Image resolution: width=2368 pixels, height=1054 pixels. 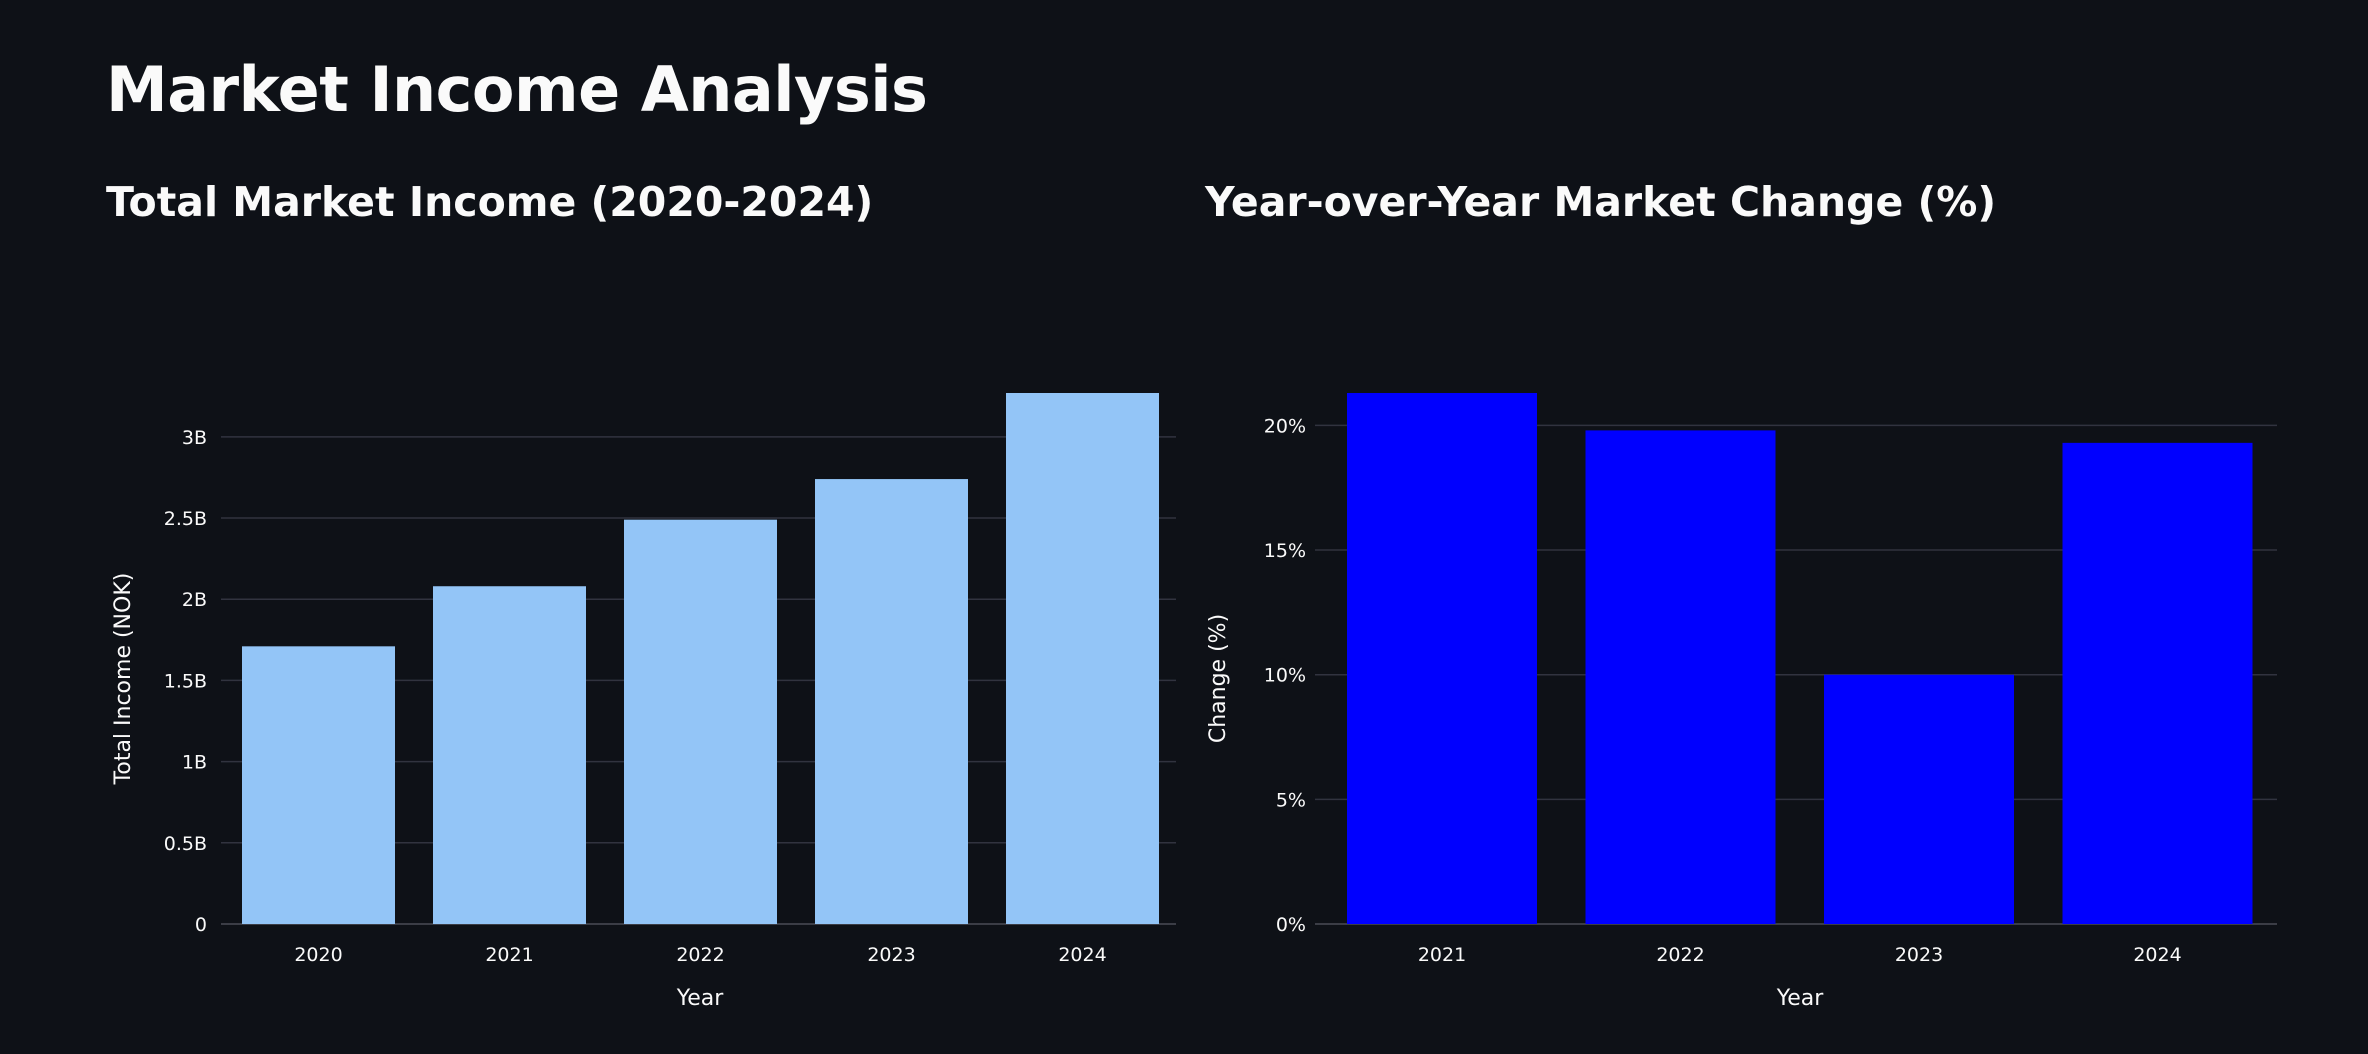 What do you see at coordinates (1285, 426) in the screenshot?
I see `y-tick-label: 20%` at bounding box center [1285, 426].